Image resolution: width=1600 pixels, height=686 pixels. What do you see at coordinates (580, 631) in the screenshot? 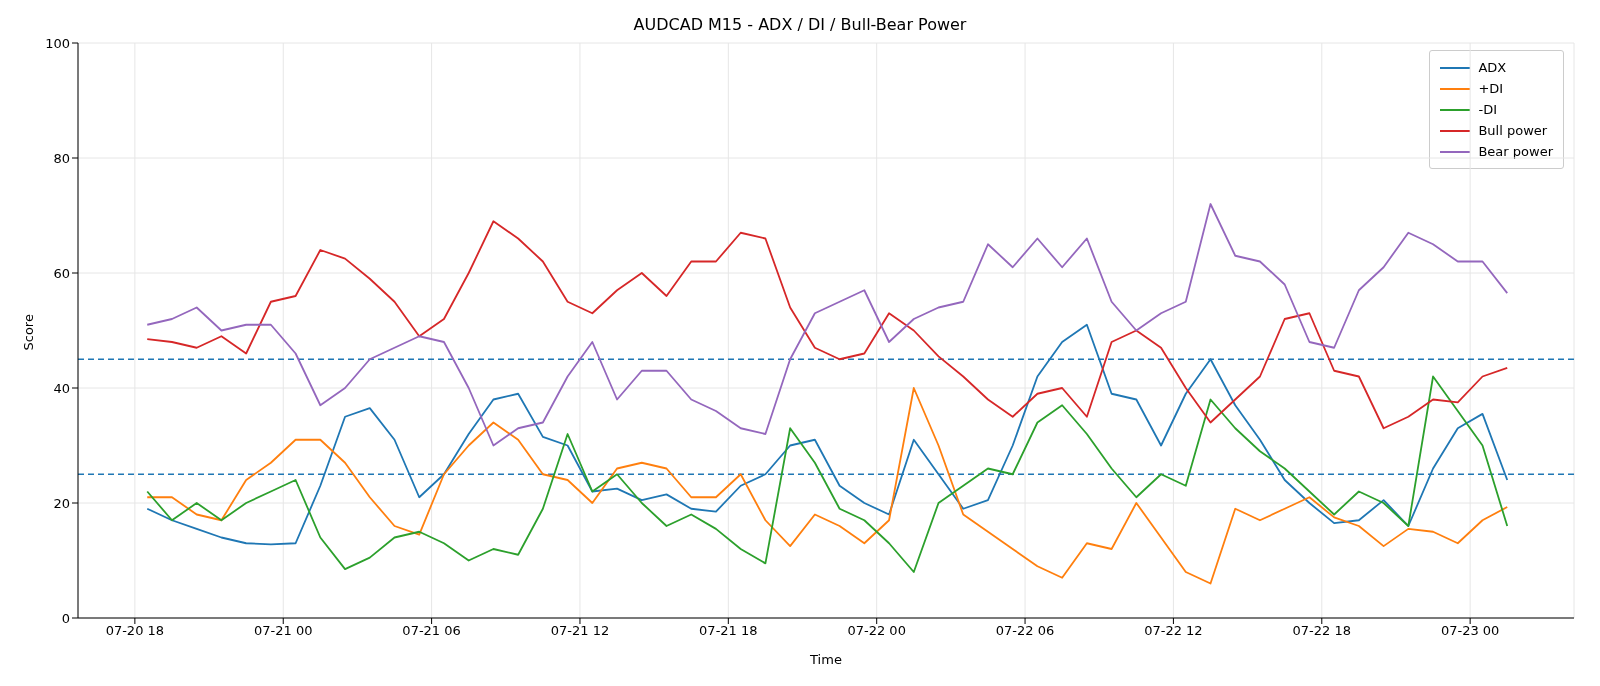
I see `x-tick-label: 07-21 12` at bounding box center [580, 631].